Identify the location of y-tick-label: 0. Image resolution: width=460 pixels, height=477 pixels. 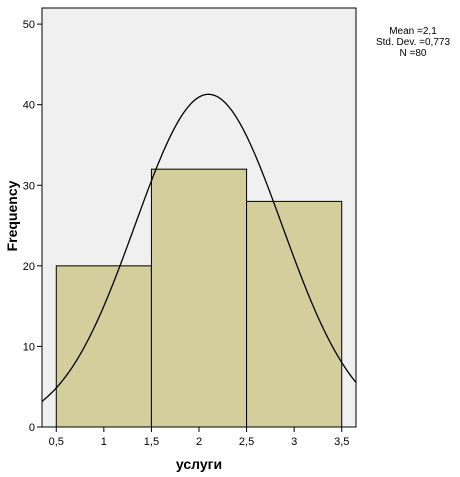
(32, 428).